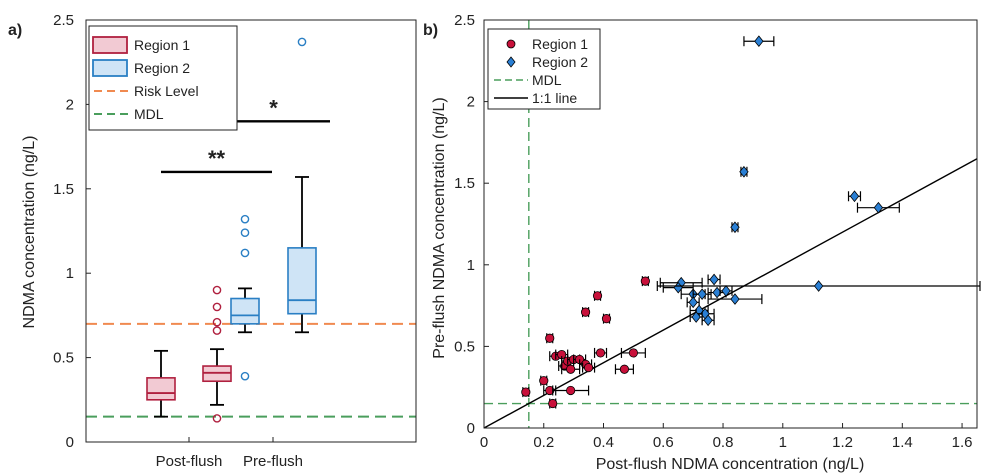  Describe the element at coordinates (842, 442) in the screenshot. I see `x-tick-label: 1.2` at that location.